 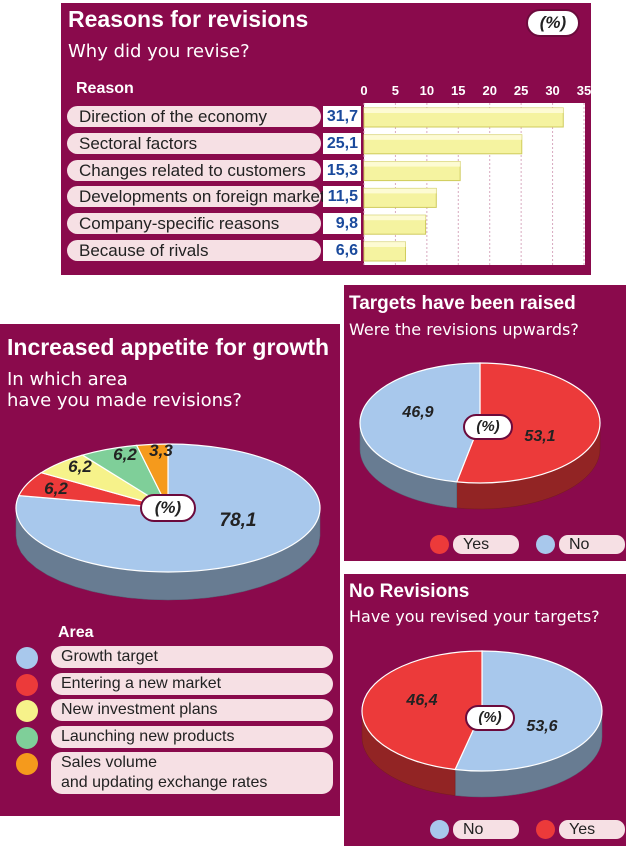 What do you see at coordinates (439, 544) in the screenshot?
I see `raised-legend-swatch-yes` at bounding box center [439, 544].